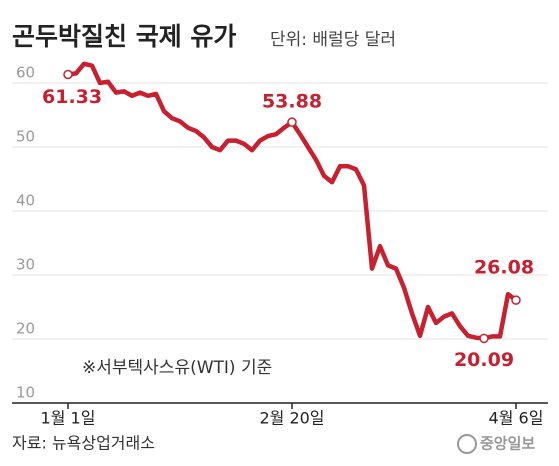  What do you see at coordinates (25, 137) in the screenshot?
I see `y-tick-label: 50` at bounding box center [25, 137].